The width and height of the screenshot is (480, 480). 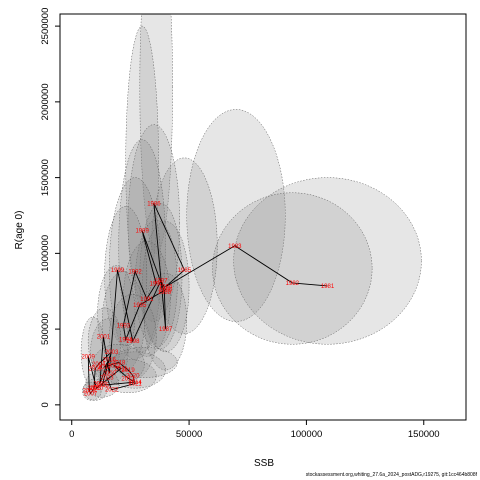 I want to click on y-axis: 0 500000 1000000 1500000 2000000 2500000, so click(x=50, y=207).